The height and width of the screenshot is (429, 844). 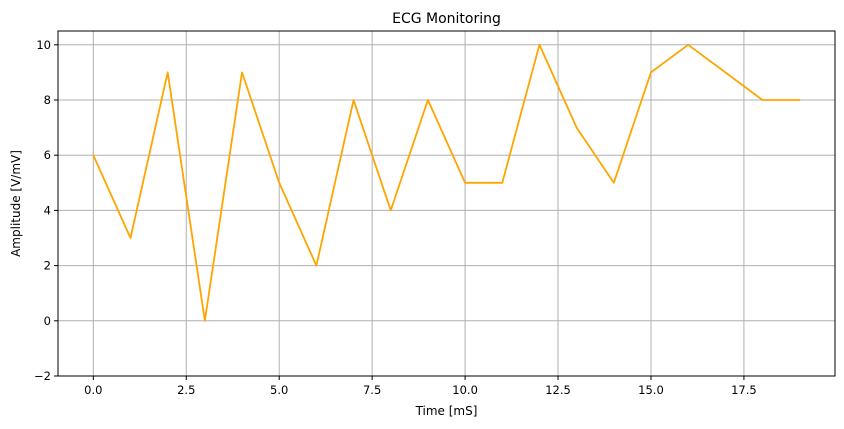 I want to click on x-tick-label: 2.5, so click(x=186, y=390).